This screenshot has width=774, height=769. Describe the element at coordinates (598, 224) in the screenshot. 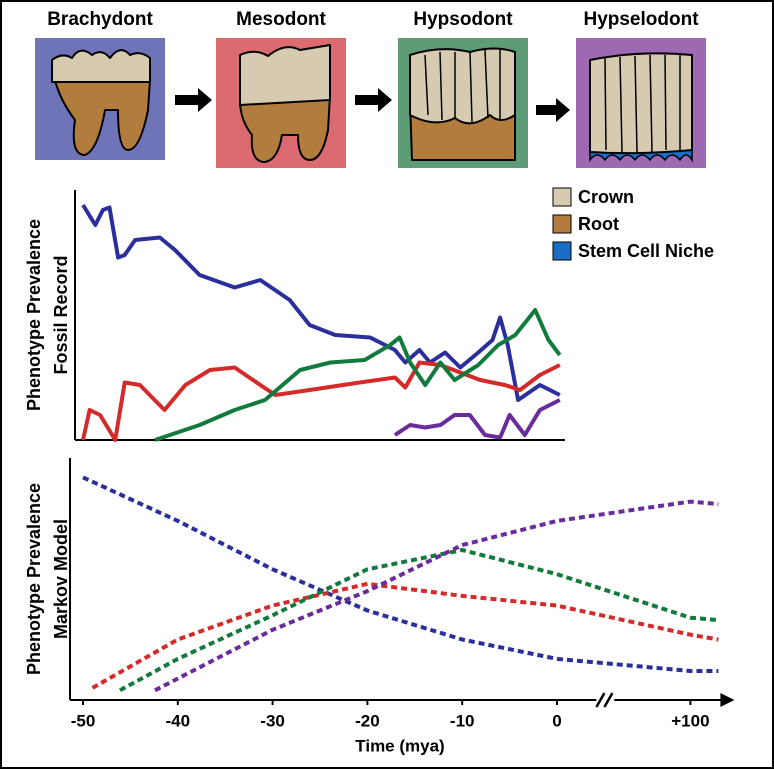

I see `legend-label: Root` at that location.